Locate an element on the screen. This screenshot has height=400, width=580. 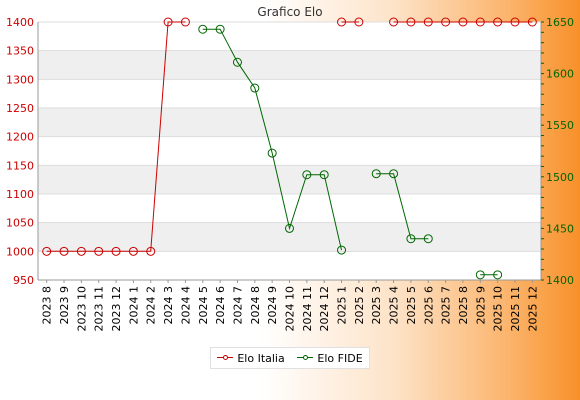
x-tick-label: 2025 10 is located at coordinates (498, 309).